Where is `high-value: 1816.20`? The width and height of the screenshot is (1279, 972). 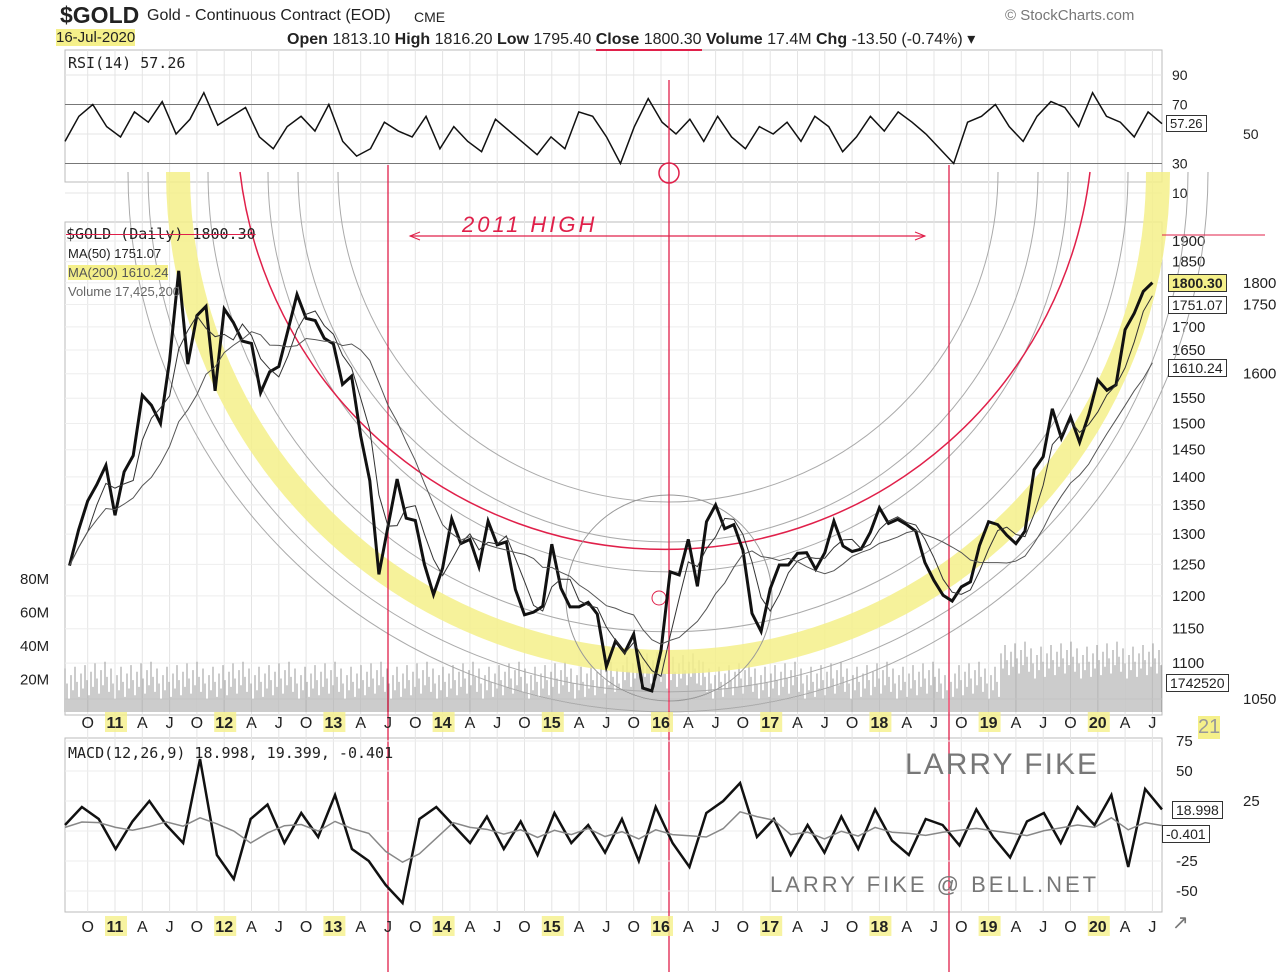 high-value: 1816.20 is located at coordinates (463, 39).